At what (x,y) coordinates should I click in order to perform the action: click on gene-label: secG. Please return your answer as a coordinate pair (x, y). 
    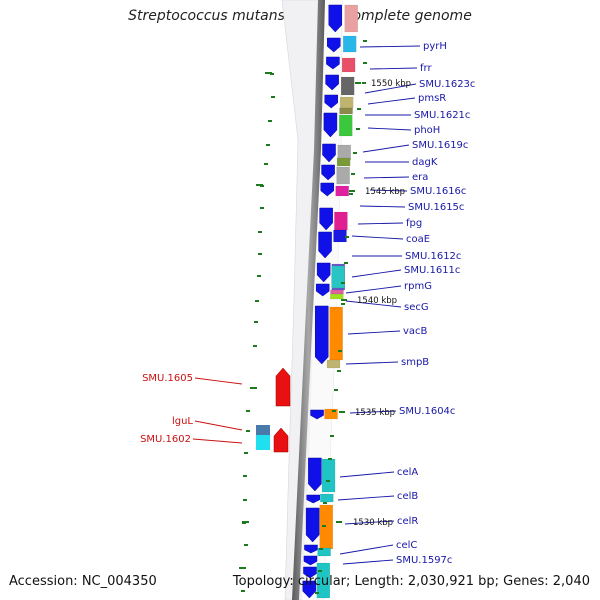
    Looking at the image, I should click on (416, 307).